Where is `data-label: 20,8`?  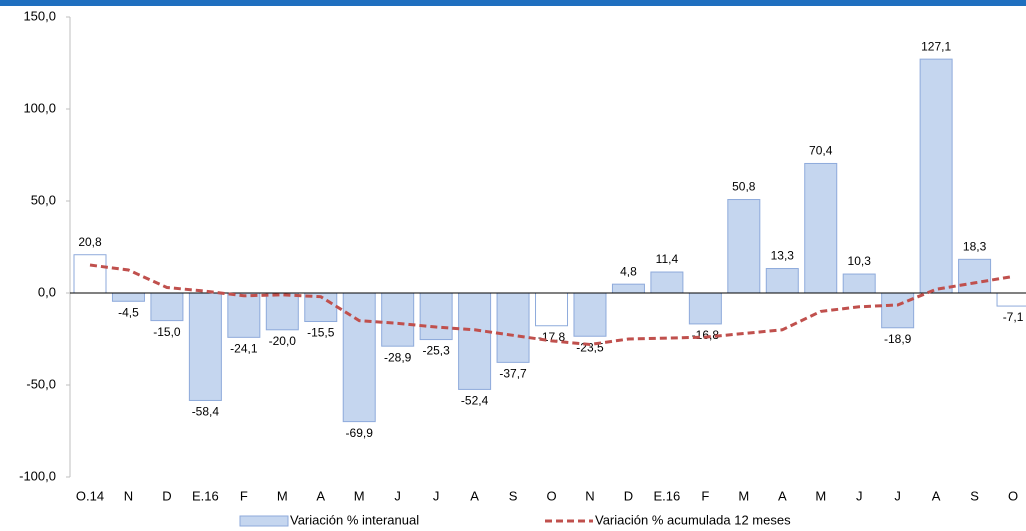 data-label: 20,8 is located at coordinates (90, 242).